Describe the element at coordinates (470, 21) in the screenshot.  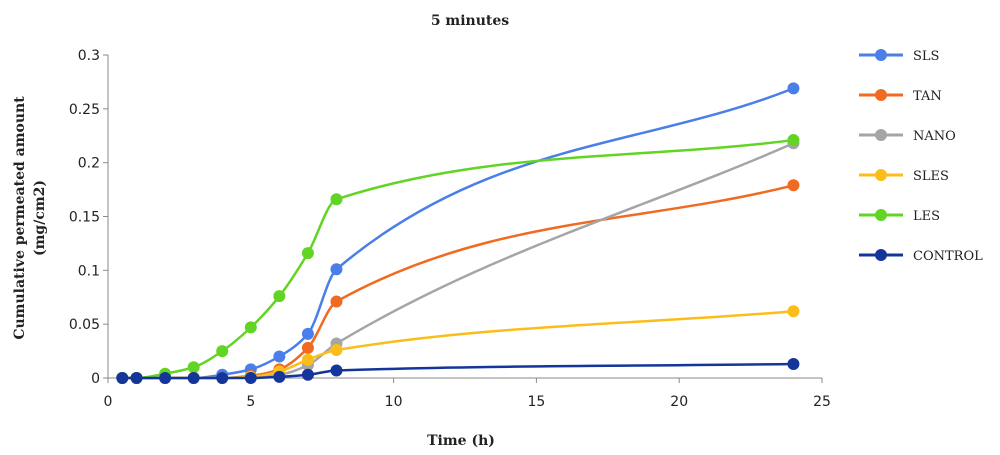
I see `chart-title: 5 minutes` at that location.